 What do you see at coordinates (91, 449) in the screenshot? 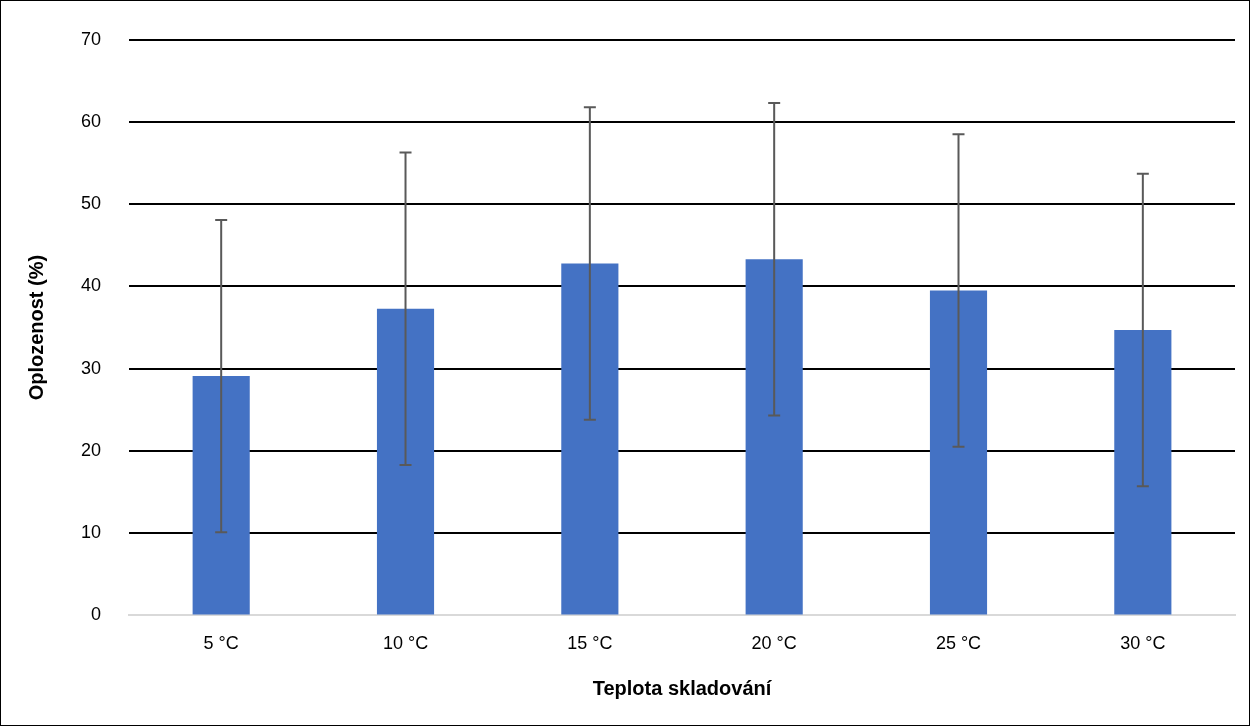
I see `y-tick-label: 20` at bounding box center [91, 449].